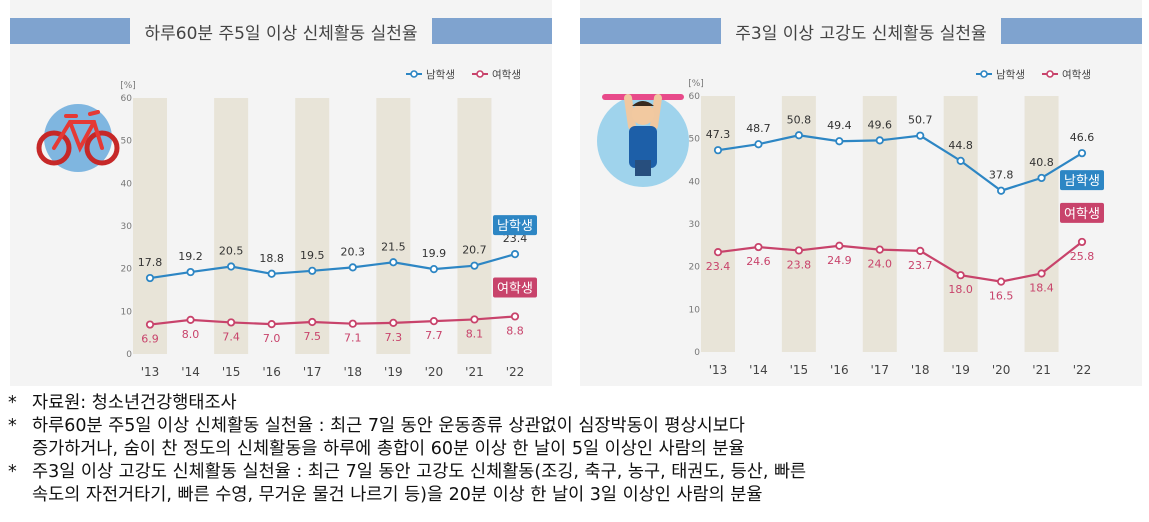  I want to click on x-tick-label: '19, so click(960, 370).